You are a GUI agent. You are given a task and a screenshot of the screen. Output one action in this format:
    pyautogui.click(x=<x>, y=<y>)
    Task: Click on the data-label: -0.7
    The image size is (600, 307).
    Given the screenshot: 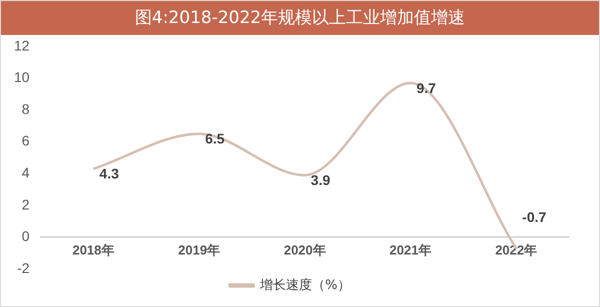 What is the action you would take?
    pyautogui.click(x=534, y=217)
    